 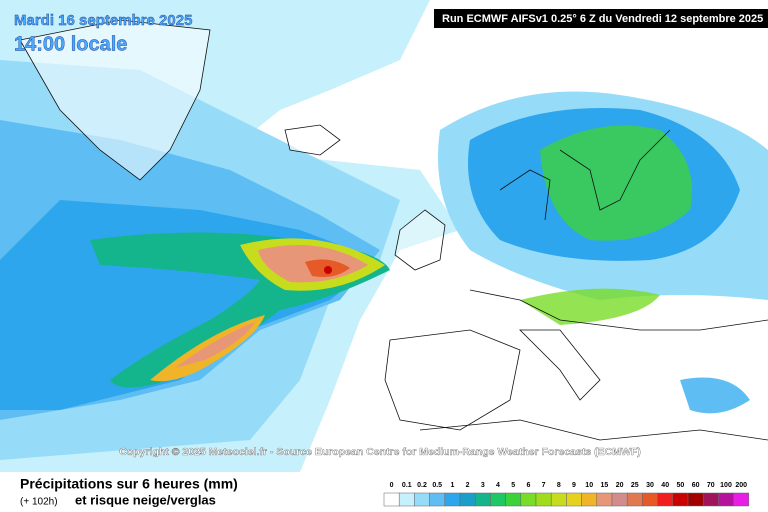 What do you see at coordinates (392, 485) in the screenshot?
I see `legend-label: 0` at bounding box center [392, 485].